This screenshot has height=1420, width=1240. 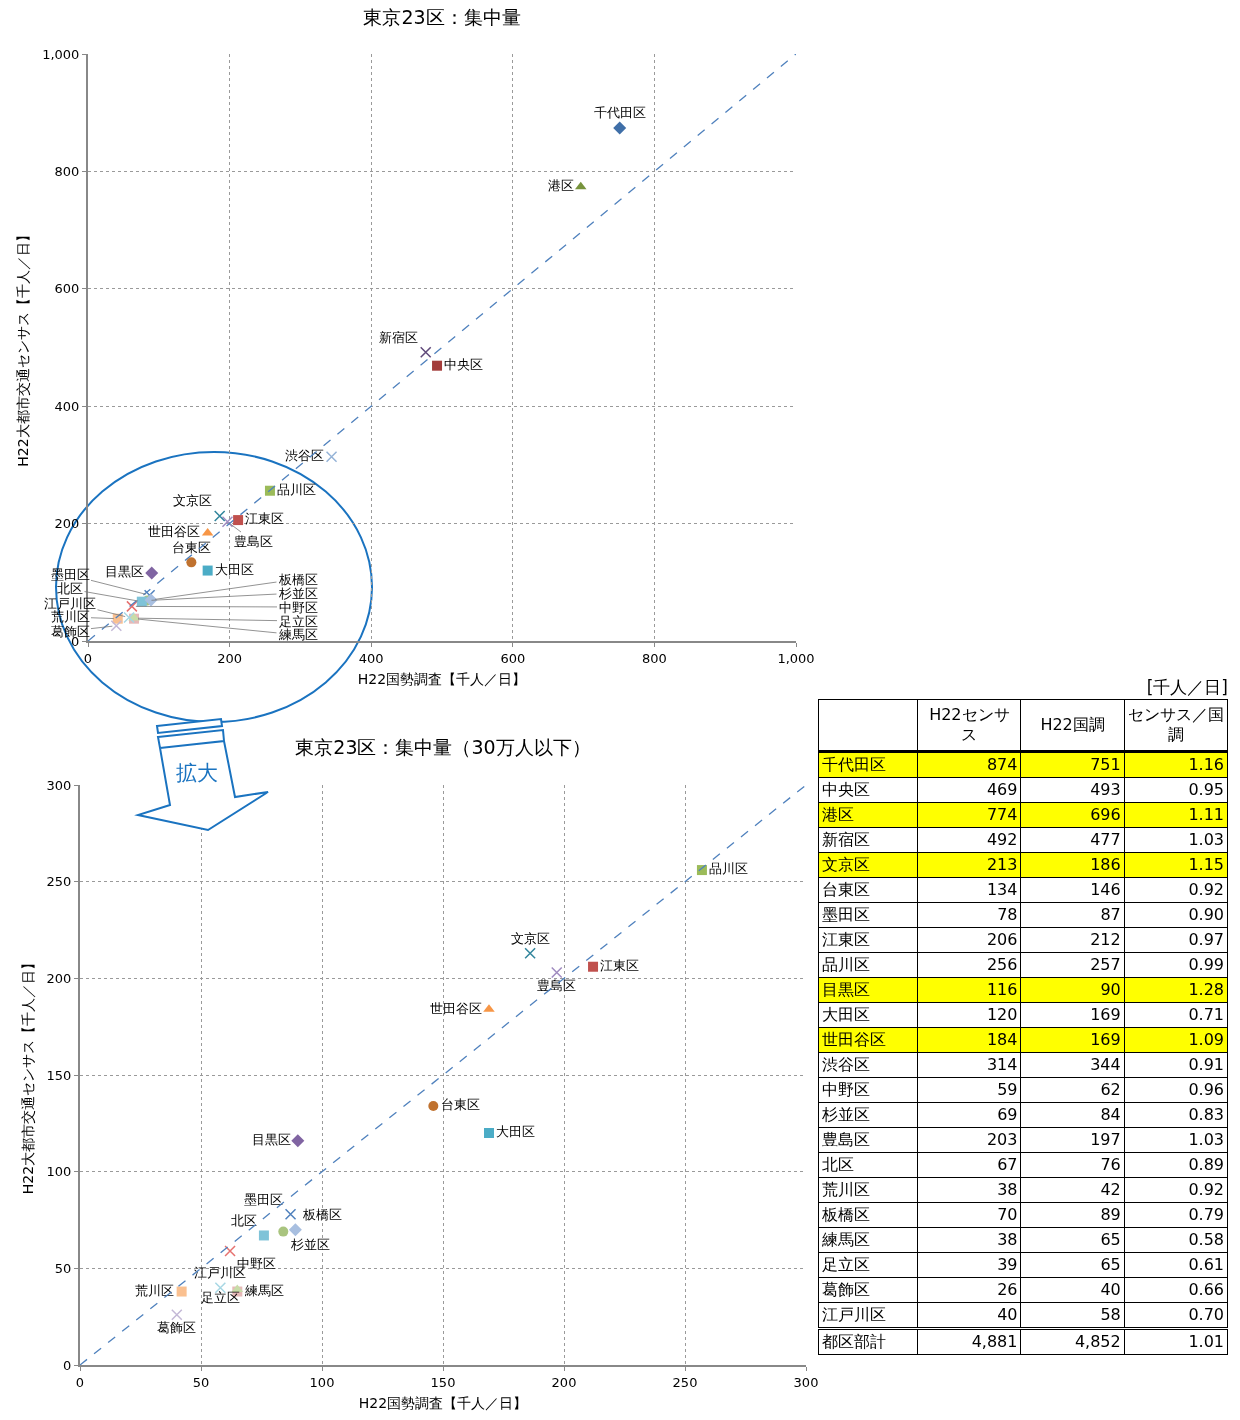 I want to click on category-label: 足立区, so click(x=868, y=1265).